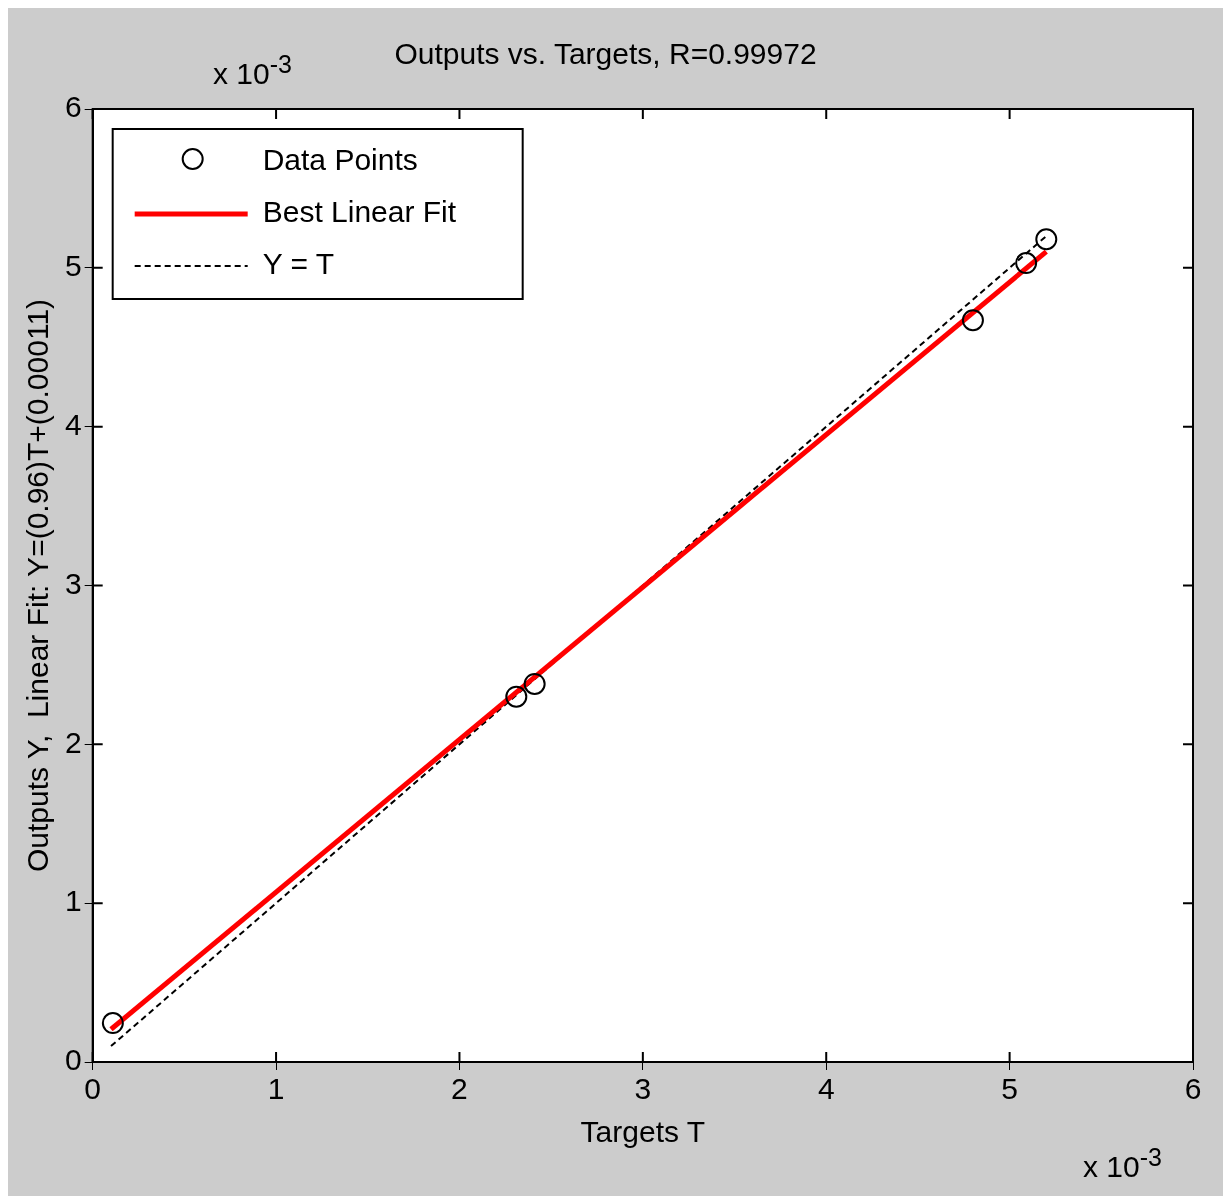 This screenshot has width=1231, height=1204. I want to click on legend-label: Y = T, so click(298, 264).